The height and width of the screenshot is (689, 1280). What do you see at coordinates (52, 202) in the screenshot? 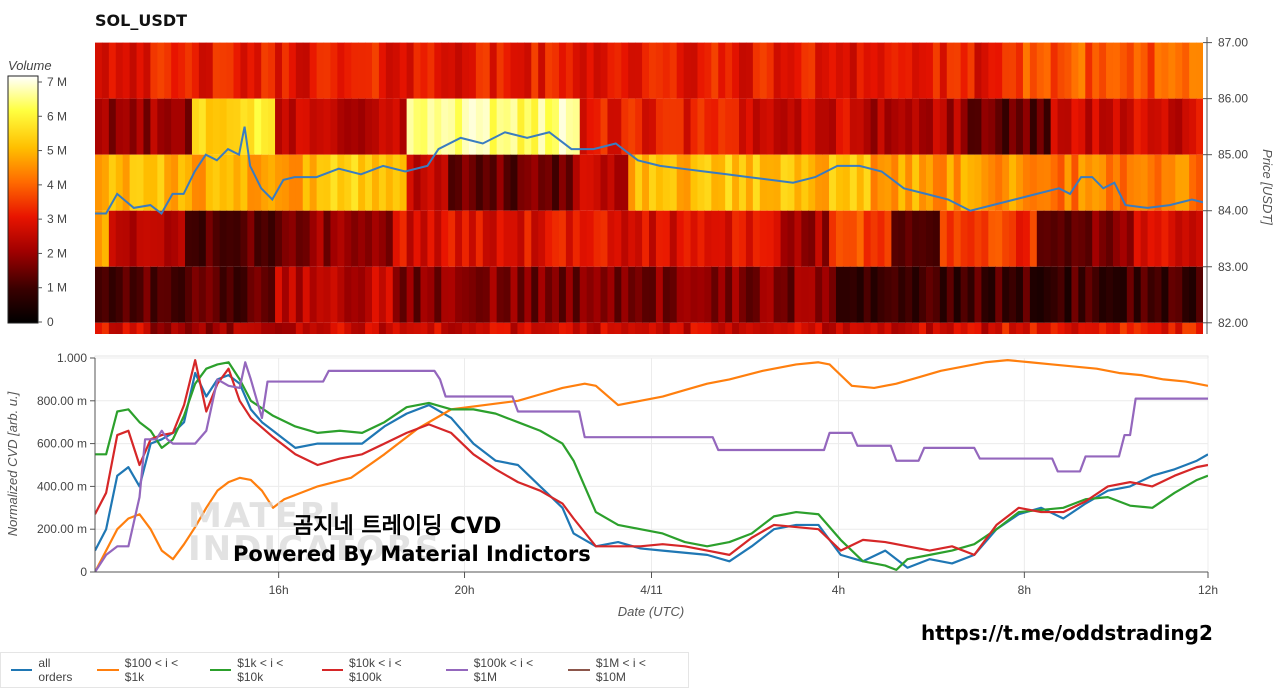
I see `colorbar-ticks: 7 M 6 M 5 M 4 M 3 M 2 M 1 M 0` at bounding box center [52, 202].